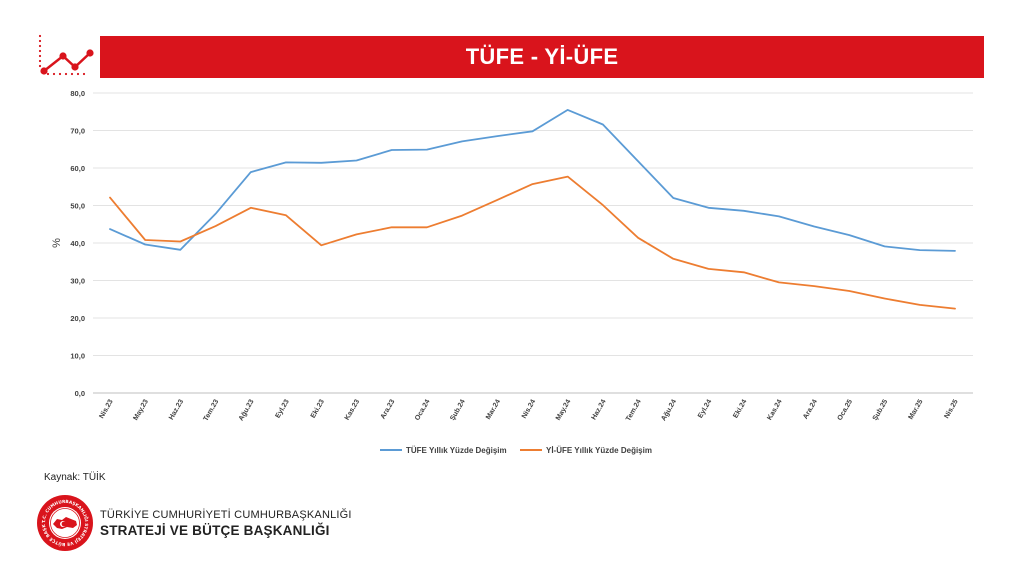 The width and height of the screenshot is (1024, 576). I want to click on y-axis-label: %, so click(57, 243).